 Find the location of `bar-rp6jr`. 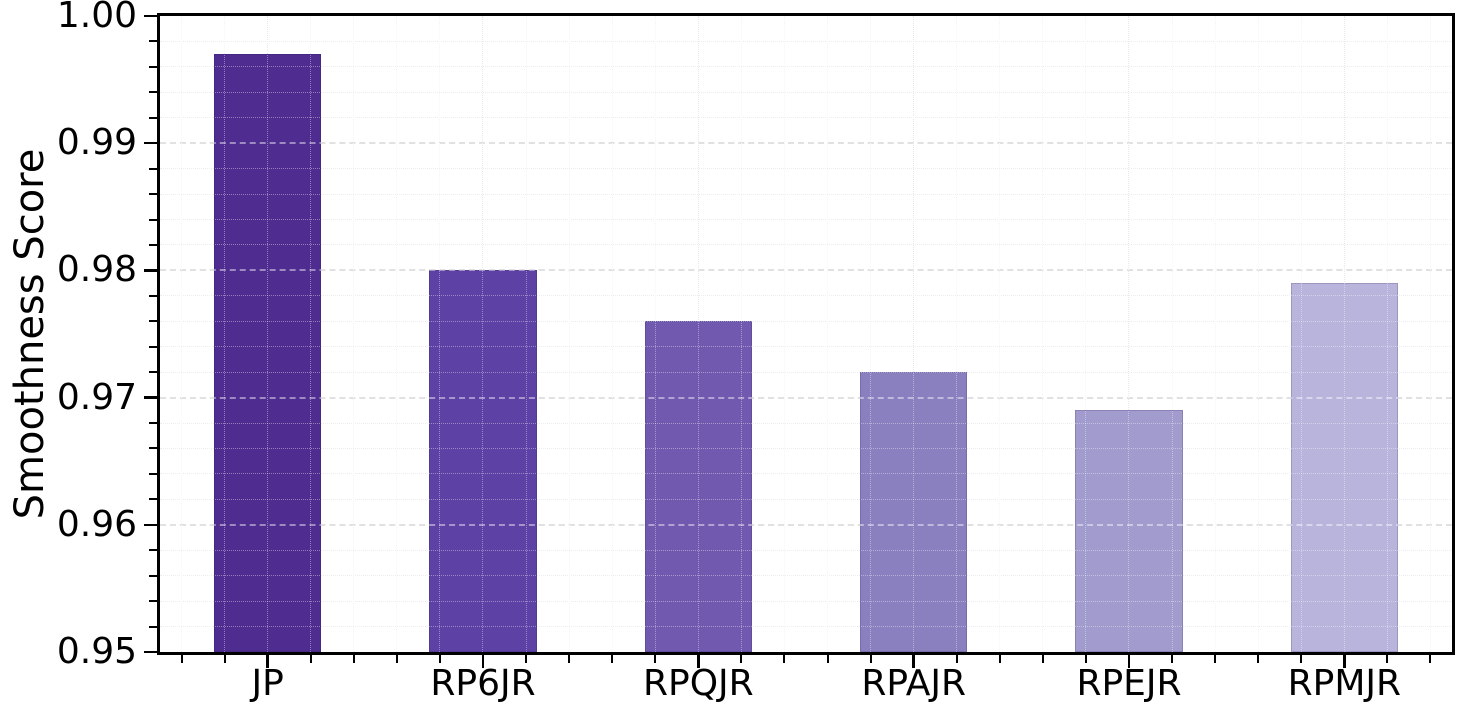

bar-rp6jr is located at coordinates (483, 461).